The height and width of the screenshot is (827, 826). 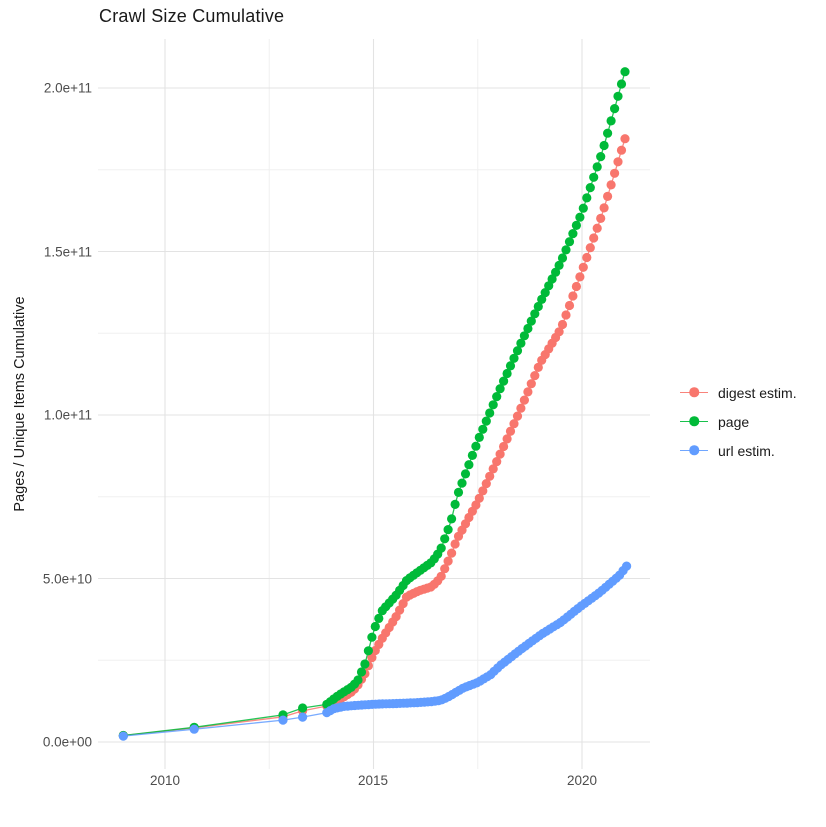 I want to click on legend-key-url-icon, so click(x=694, y=450).